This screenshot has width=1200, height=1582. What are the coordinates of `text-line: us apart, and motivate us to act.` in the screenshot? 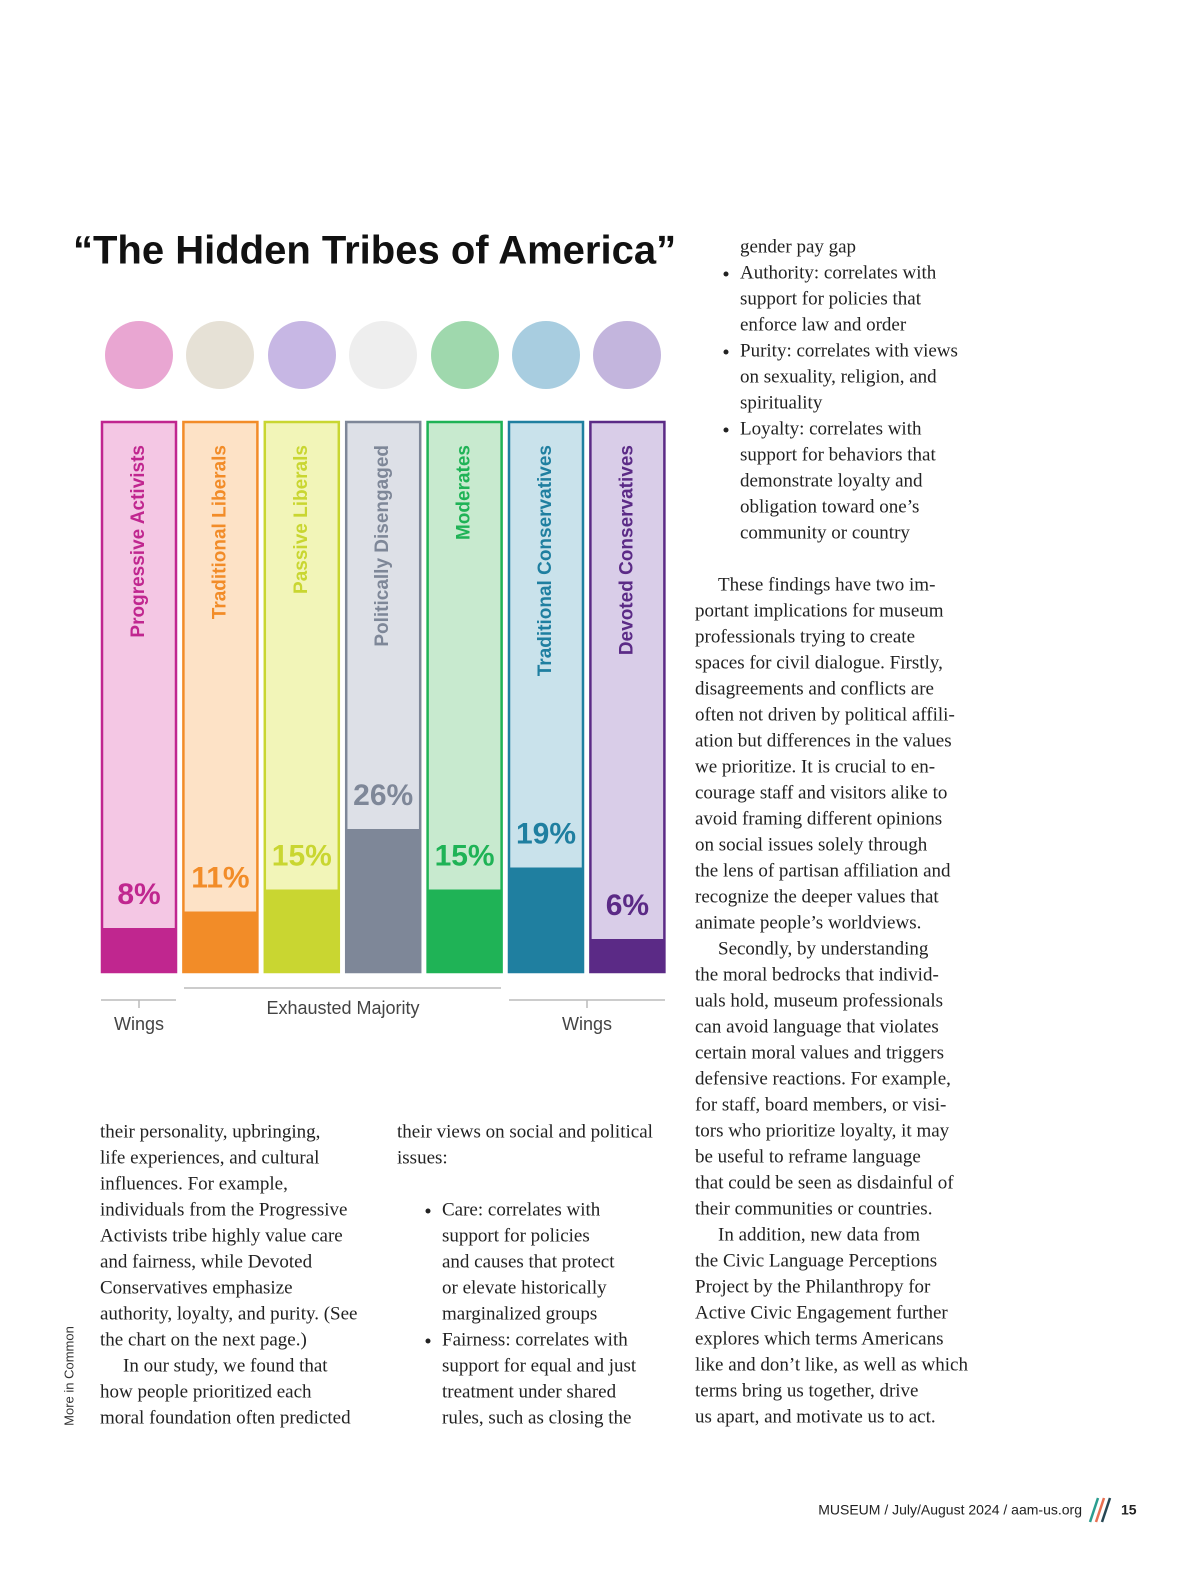 It's located at (815, 1416).